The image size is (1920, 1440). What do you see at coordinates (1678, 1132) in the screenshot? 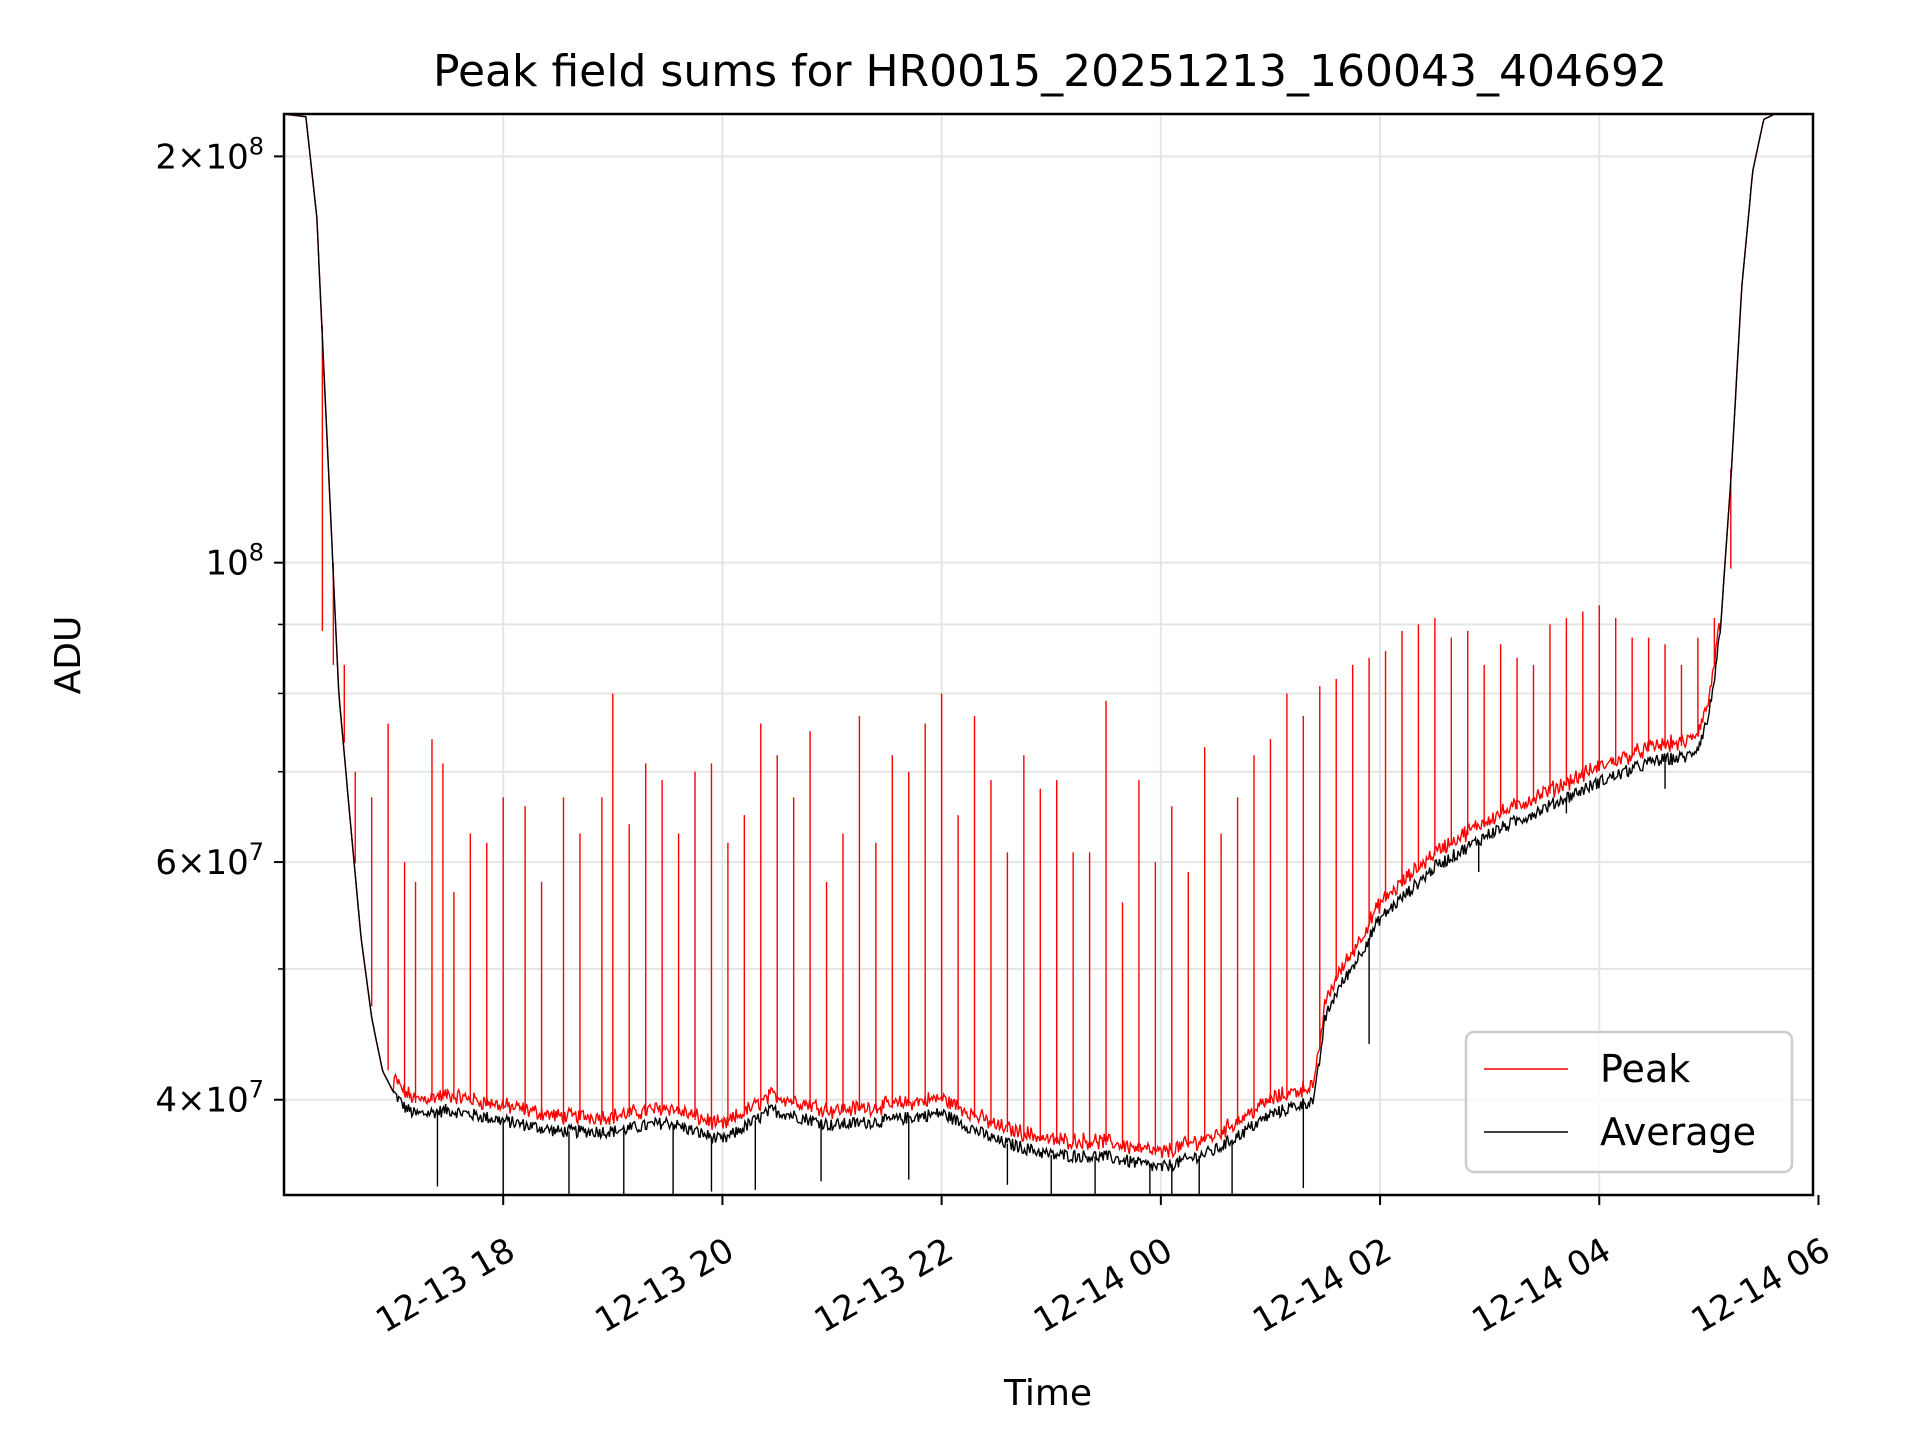
I see `legend-label-average: Average` at bounding box center [1678, 1132].